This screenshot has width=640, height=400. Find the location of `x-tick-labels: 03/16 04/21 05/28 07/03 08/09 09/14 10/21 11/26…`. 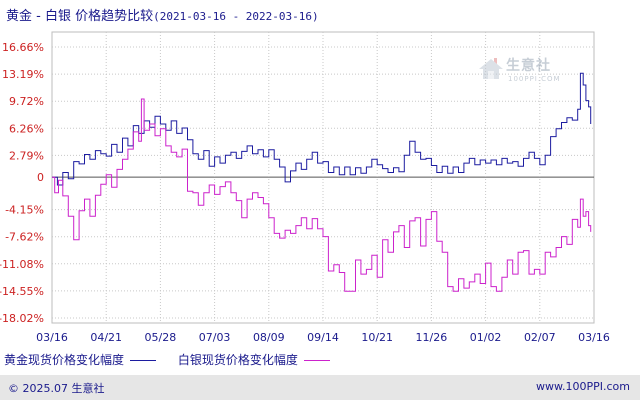

x-tick-labels: 03/16 04/21 05/28 07/03 08/09 09/14 10/21 11/26… is located at coordinates (323, 337).